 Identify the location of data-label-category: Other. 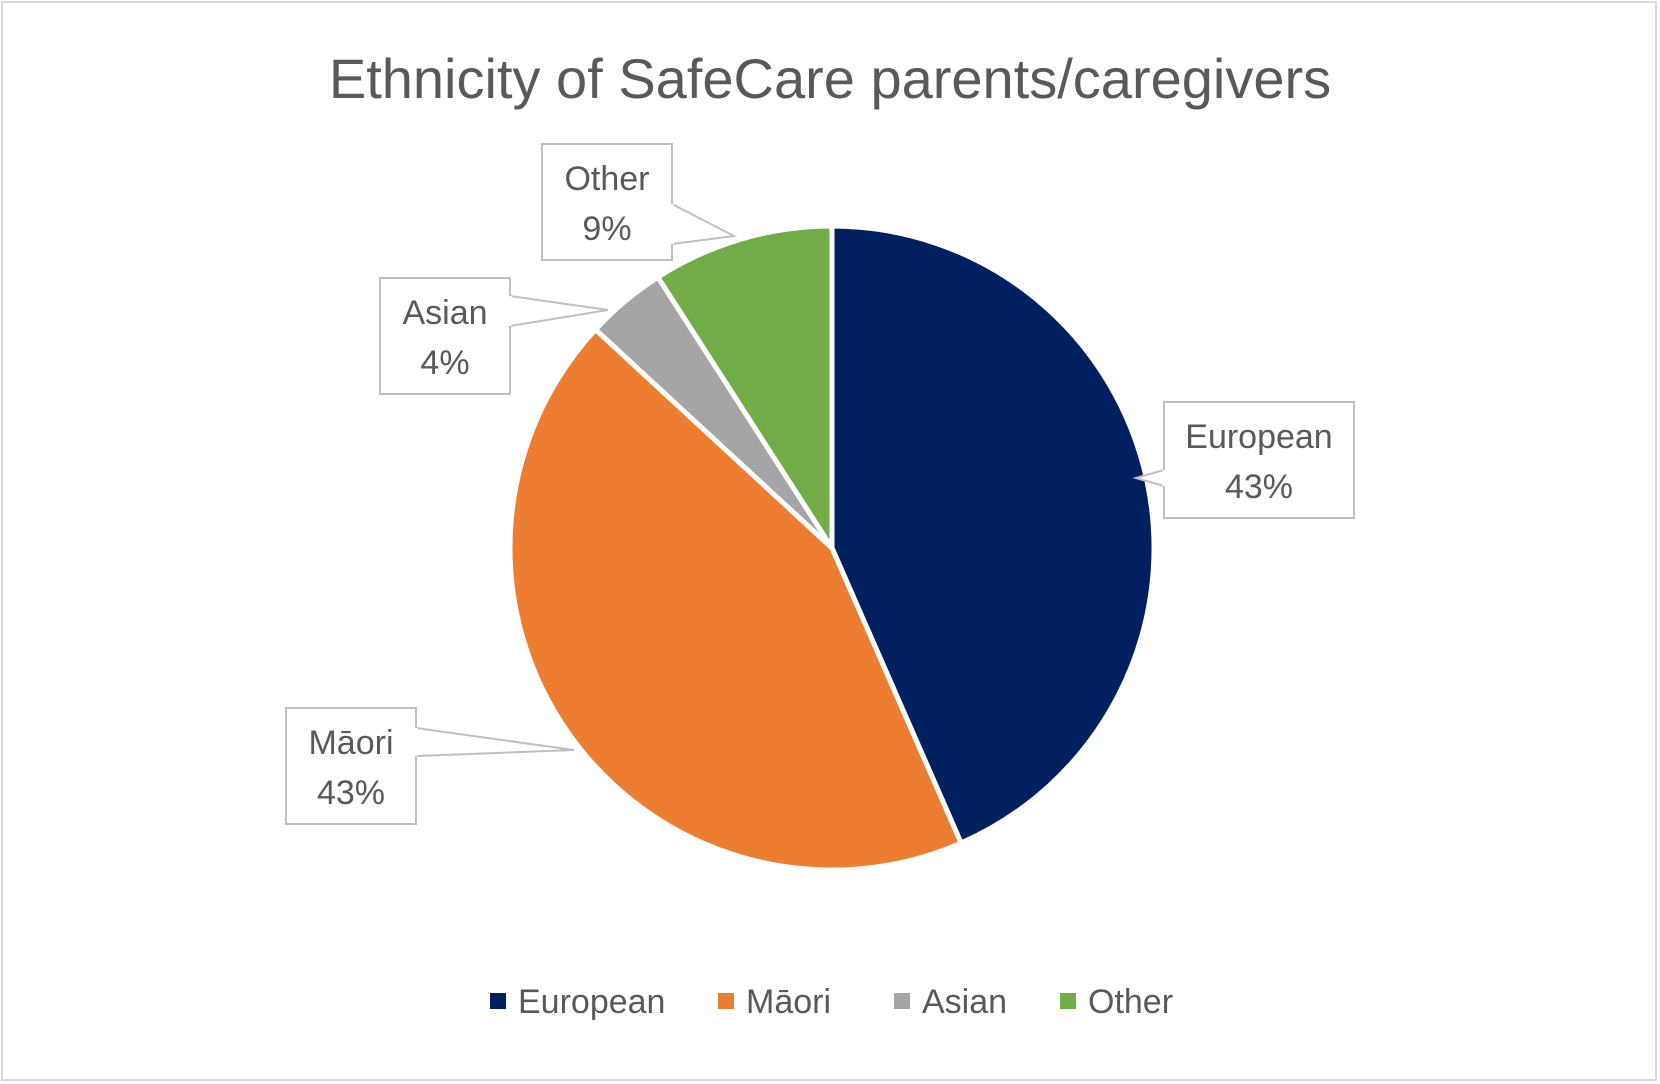
(606, 179).